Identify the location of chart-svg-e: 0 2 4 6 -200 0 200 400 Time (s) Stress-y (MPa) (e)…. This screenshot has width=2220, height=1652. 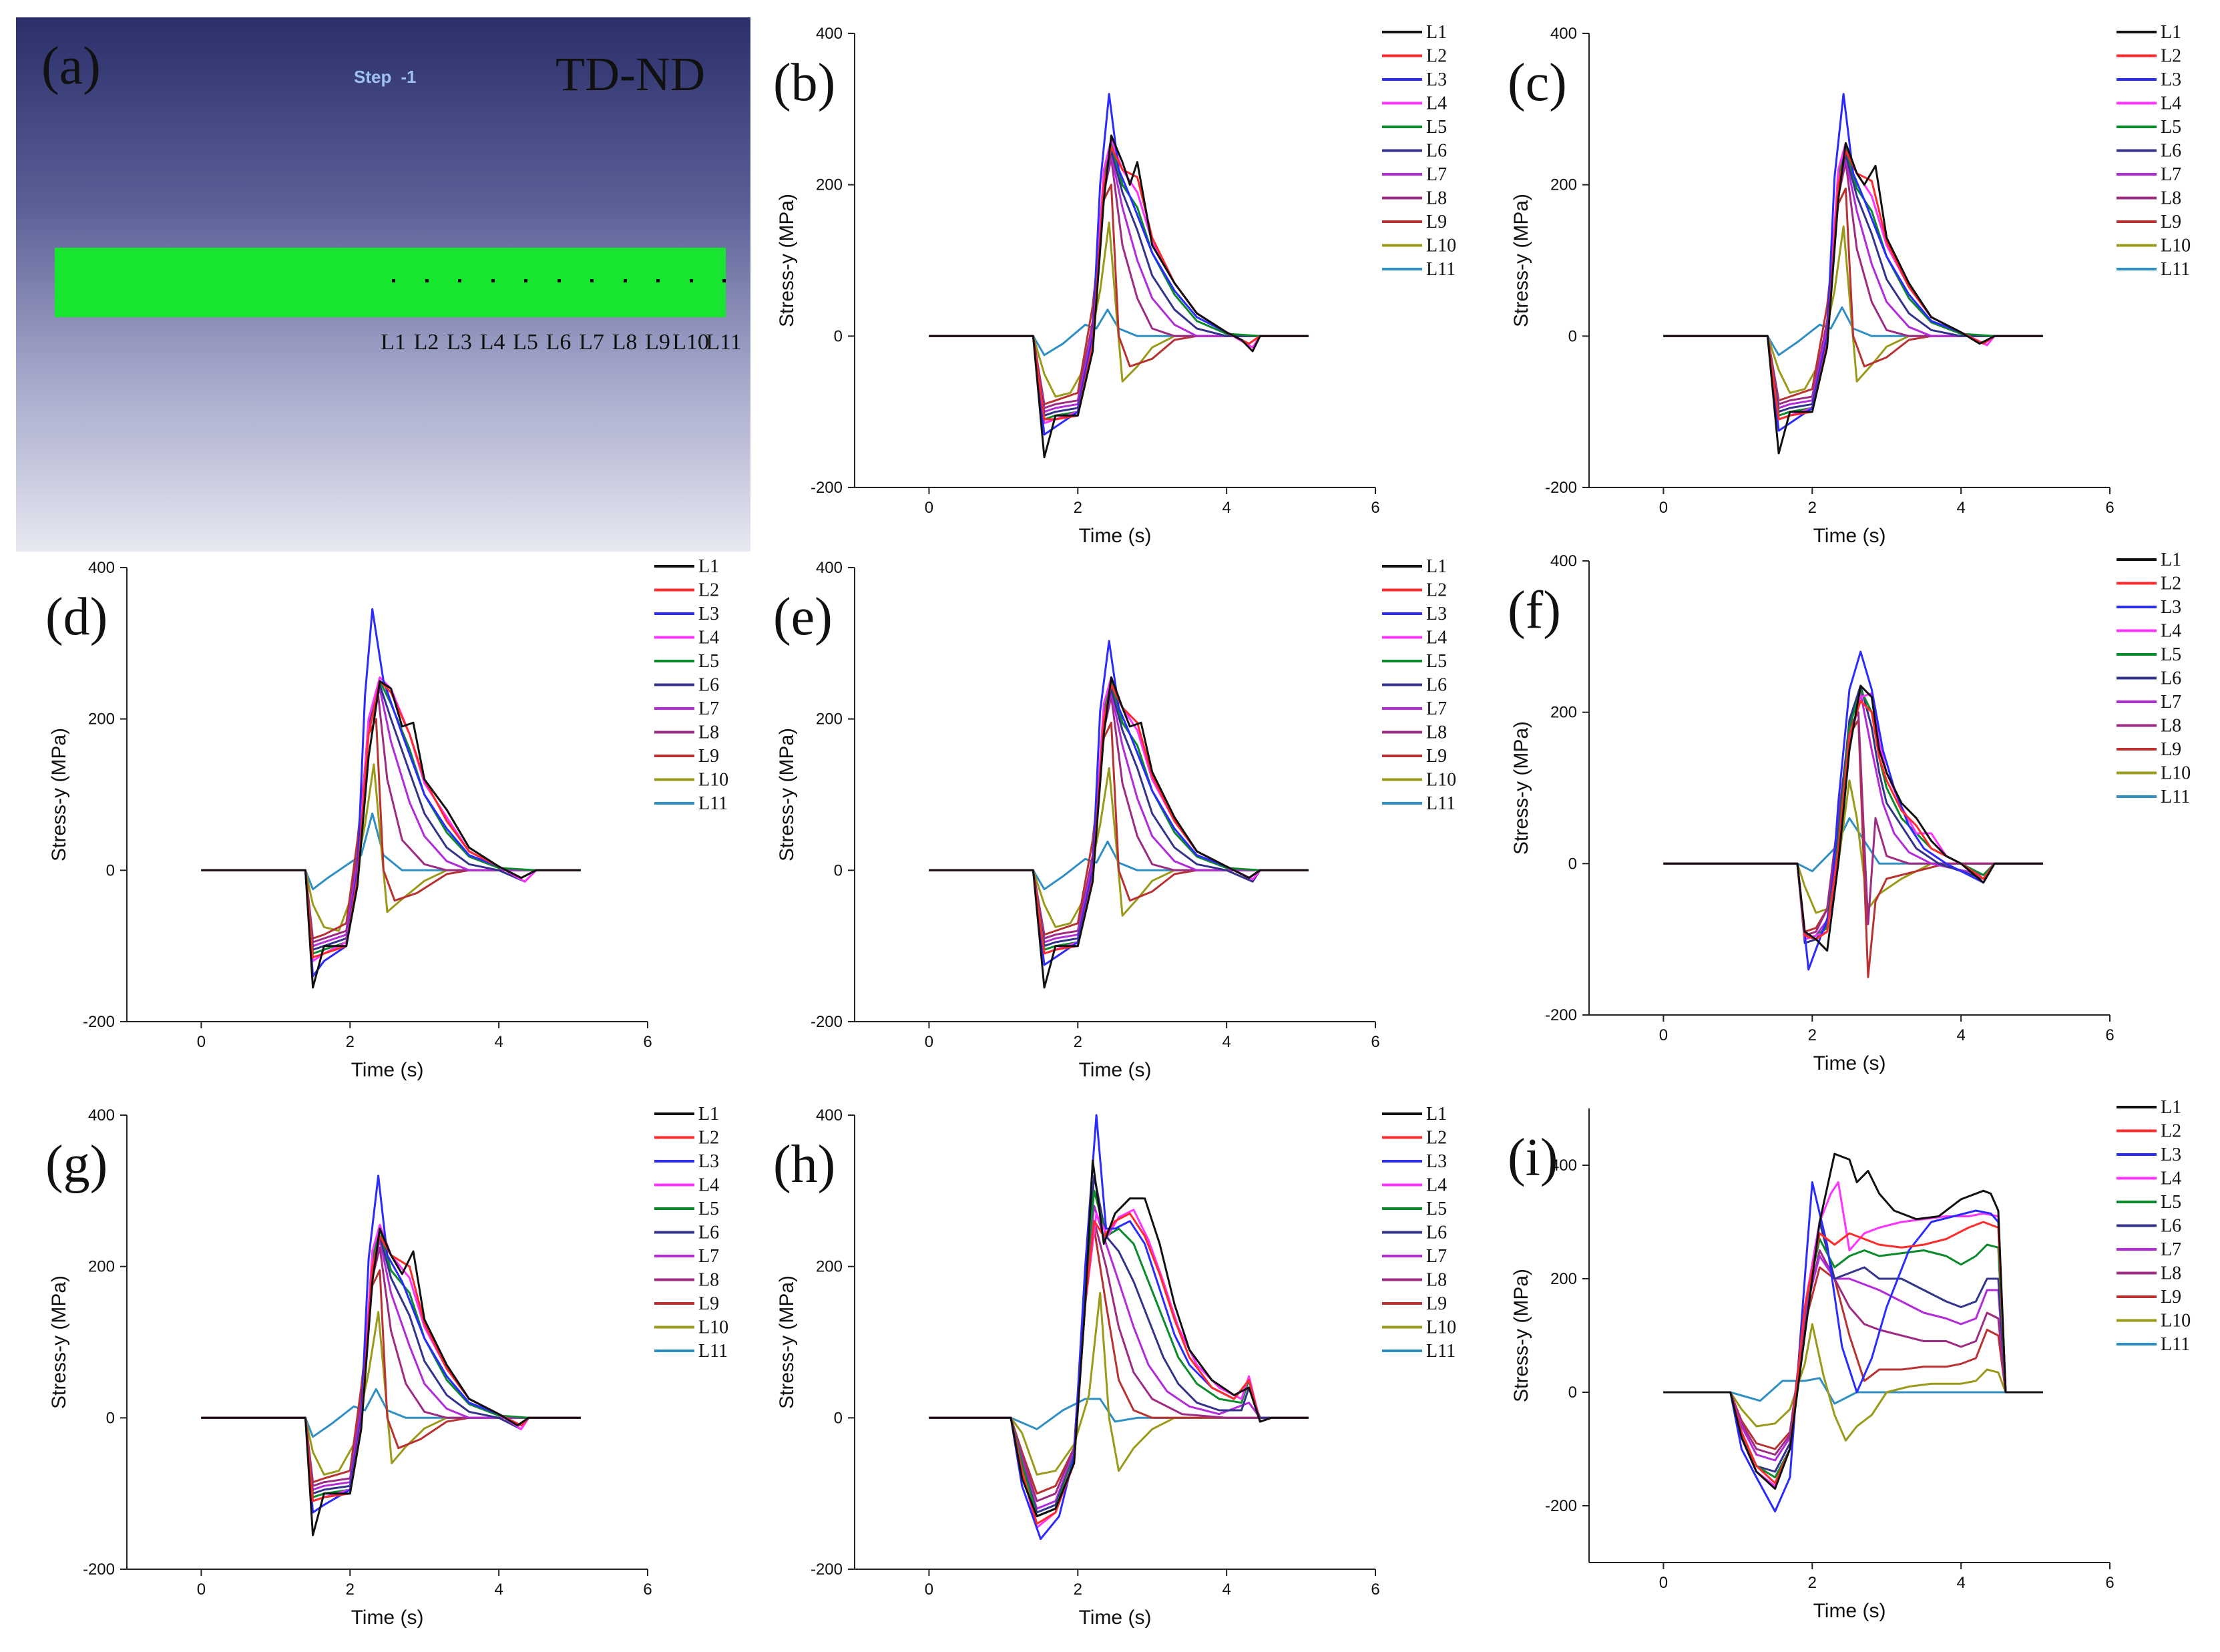
(1114, 819).